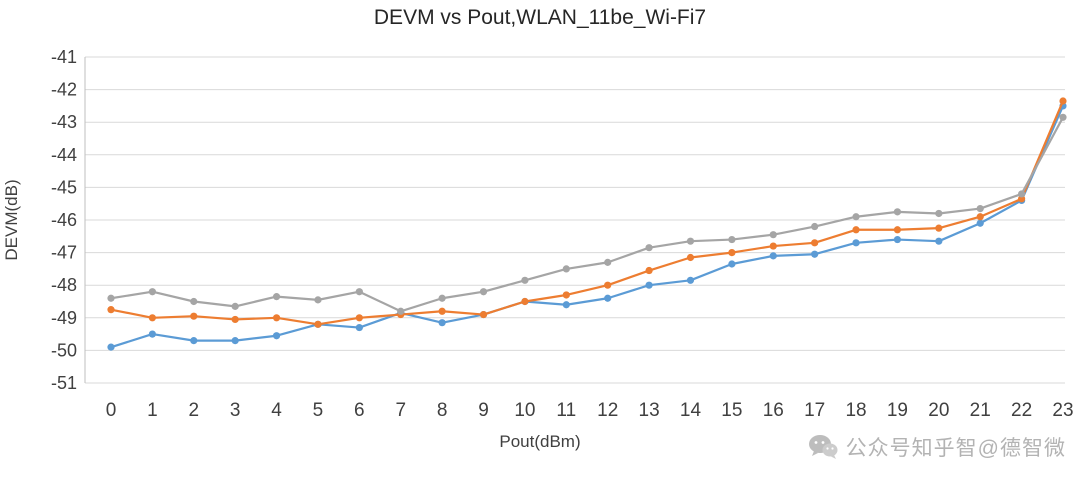 This screenshot has width=1080, height=492. I want to click on x-tick-label: 16, so click(773, 410).